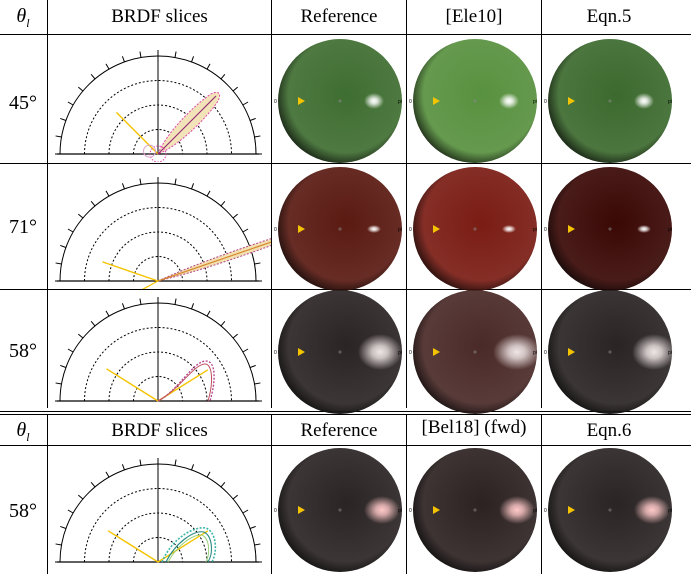  What do you see at coordinates (339, 16) in the screenshot?
I see `reference-header: Reference` at bounding box center [339, 16].